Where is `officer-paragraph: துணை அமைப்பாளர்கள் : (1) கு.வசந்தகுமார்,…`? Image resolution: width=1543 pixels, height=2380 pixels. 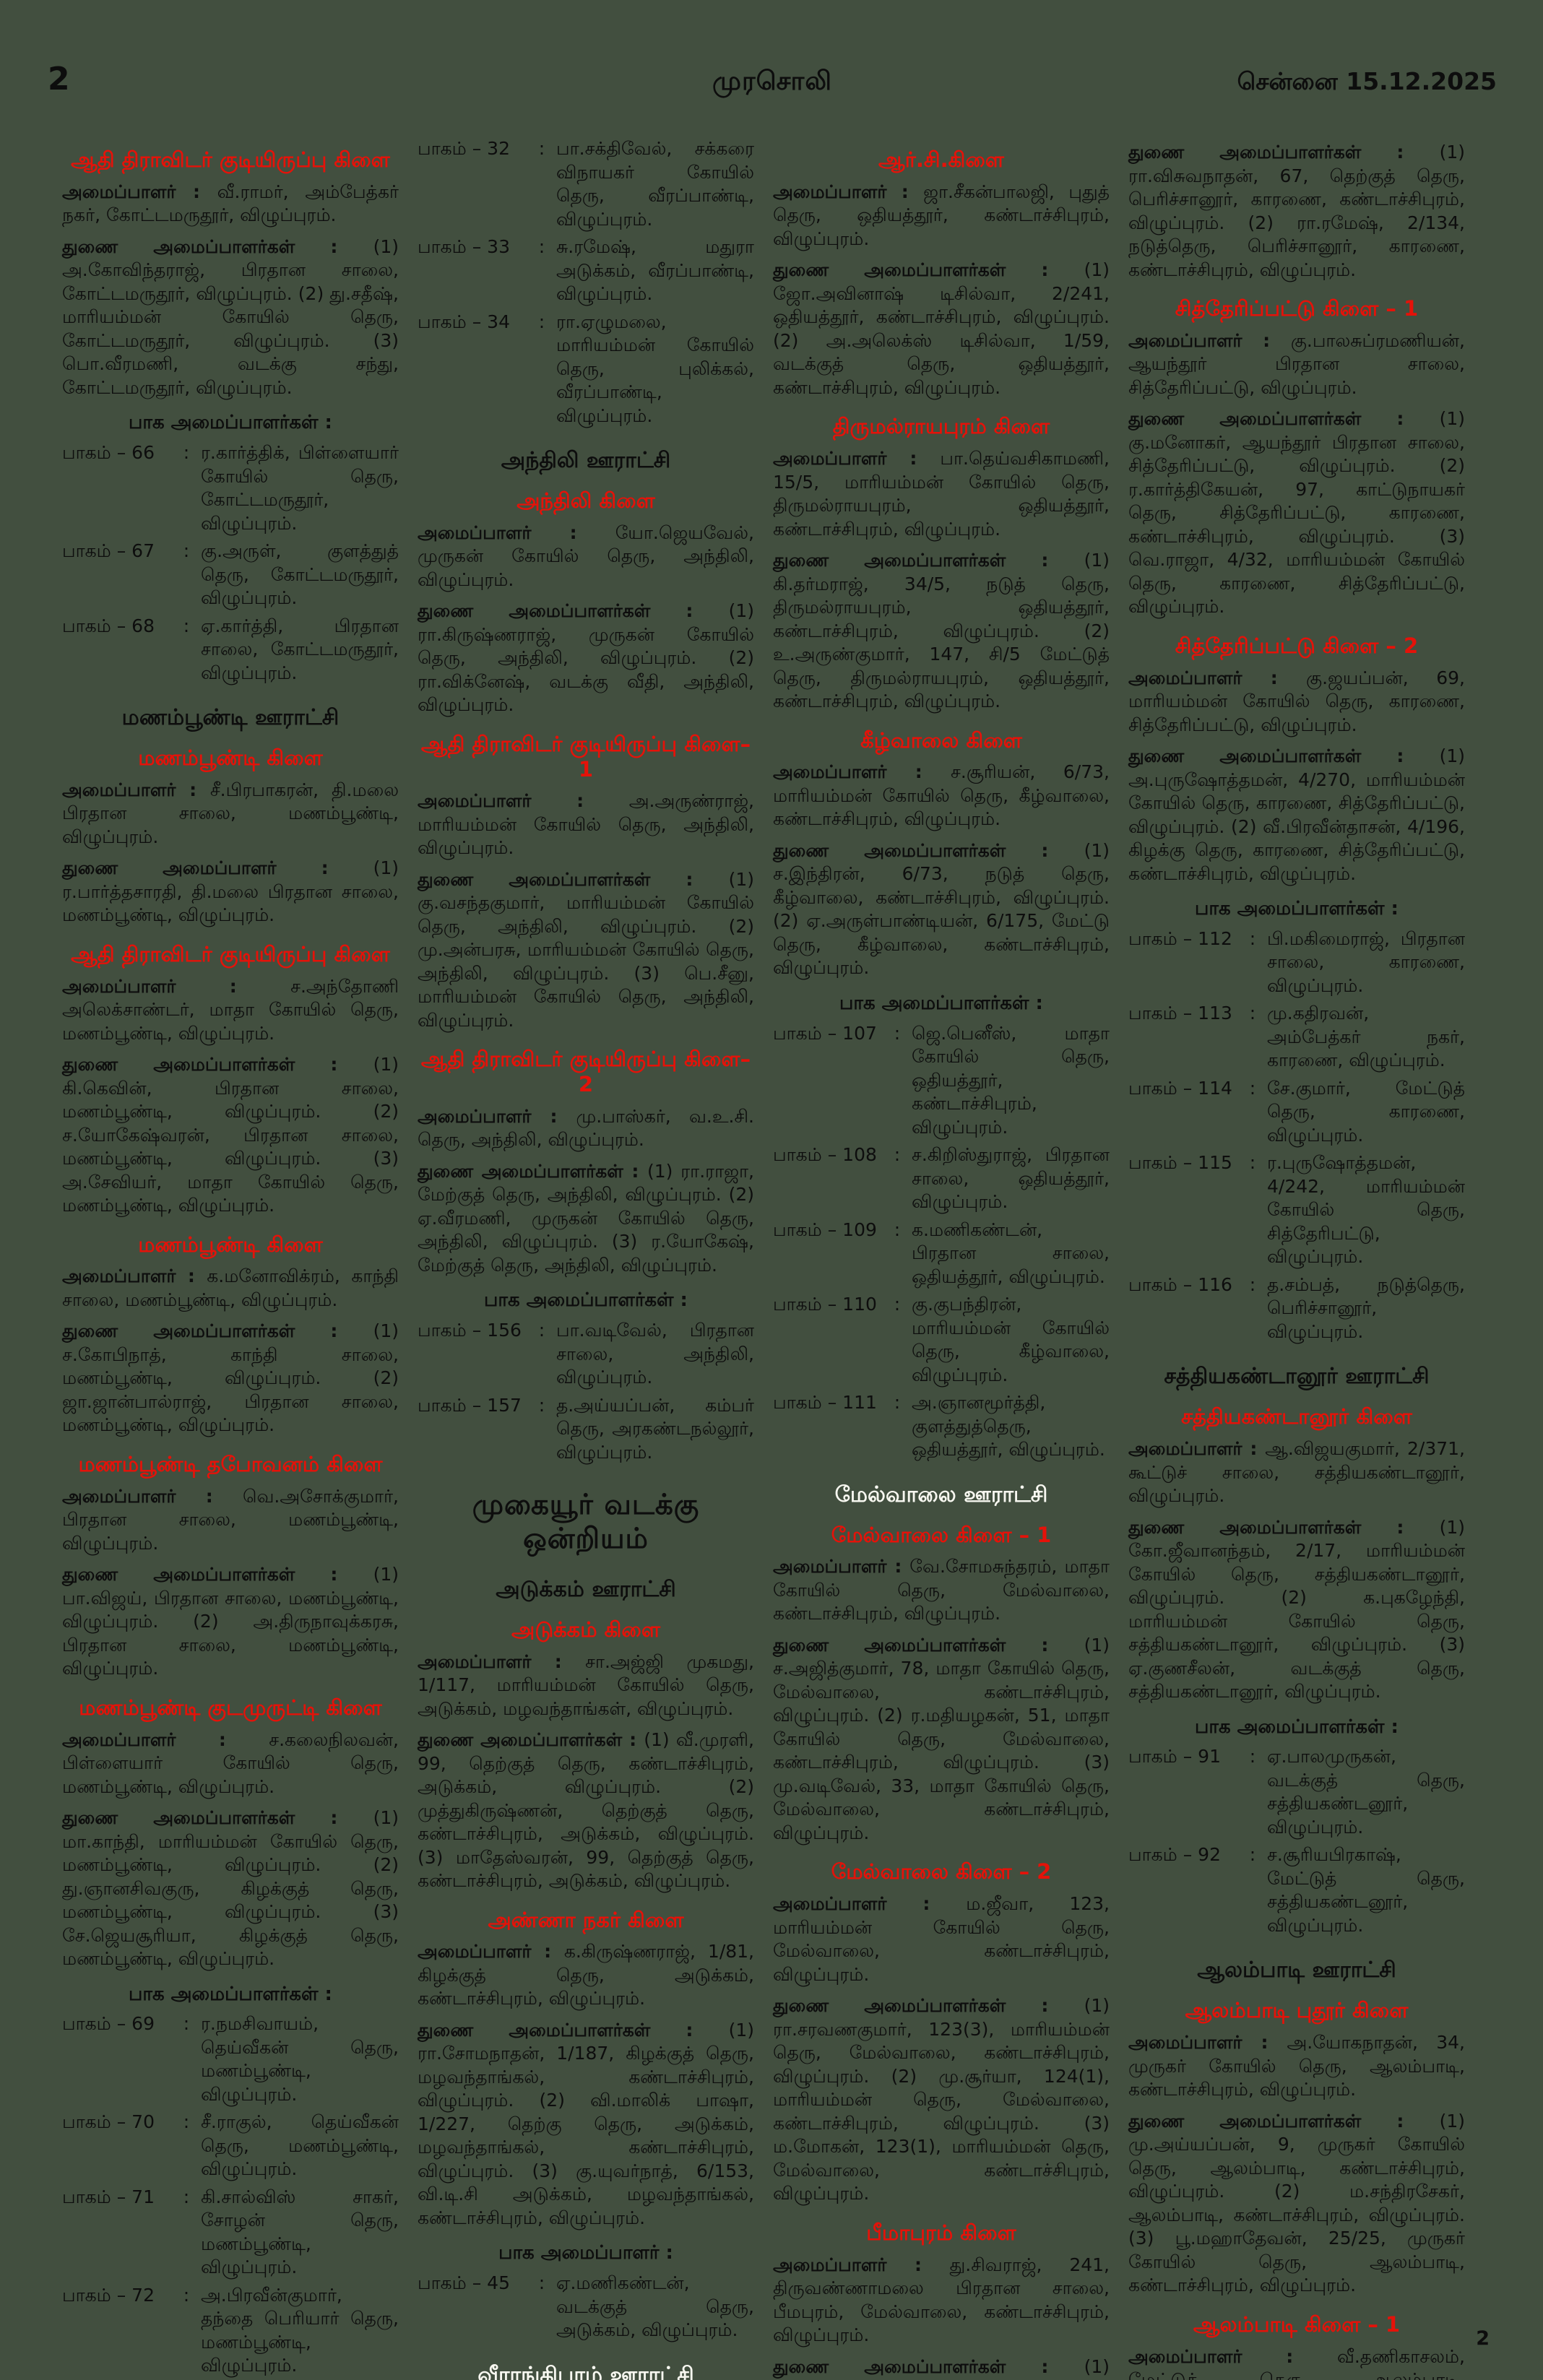 officer-paragraph: துணை அமைப்பாளர்கள் : (1) கு.வசந்தகுமார்,… is located at coordinates (586, 949).